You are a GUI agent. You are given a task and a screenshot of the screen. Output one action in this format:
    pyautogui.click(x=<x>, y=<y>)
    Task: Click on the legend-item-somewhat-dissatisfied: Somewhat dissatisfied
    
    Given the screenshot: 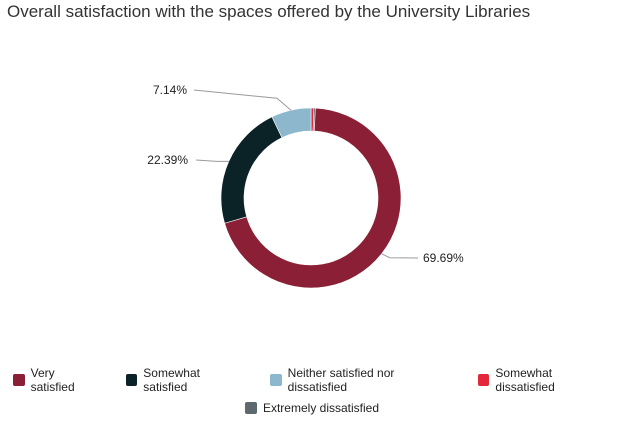 What is the action you would take?
    pyautogui.click(x=544, y=380)
    